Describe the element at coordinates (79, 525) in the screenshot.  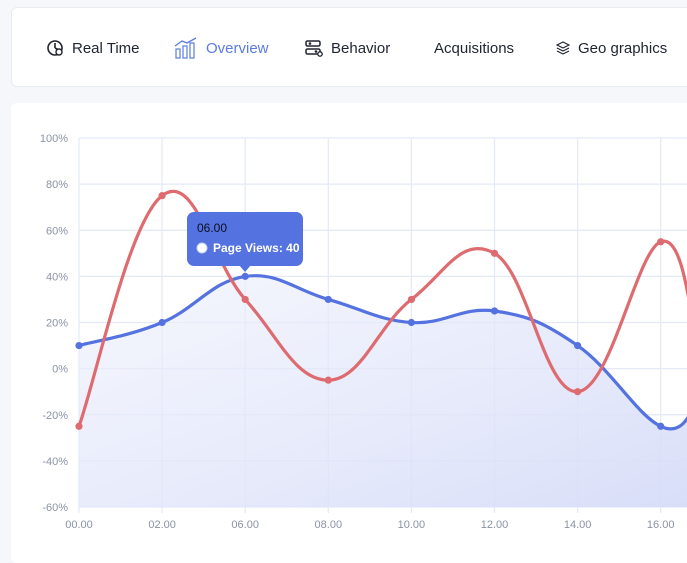
I see `x-tick-label: 00.00` at that location.